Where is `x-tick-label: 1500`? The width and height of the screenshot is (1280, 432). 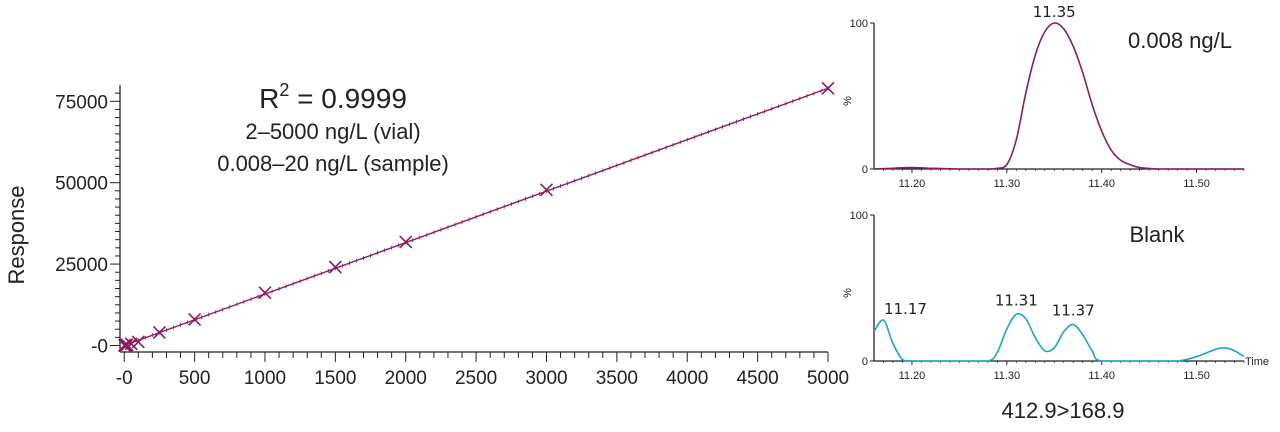 x-tick-label: 1500 is located at coordinates (335, 378).